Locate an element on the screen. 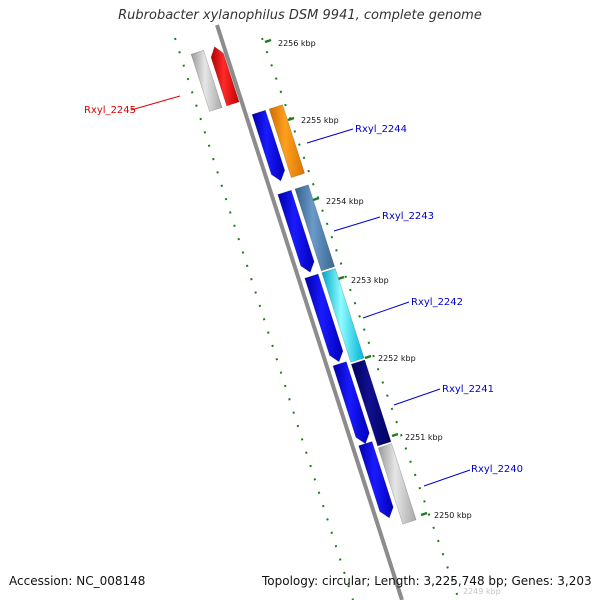 Image resolution: width=600 pixels, height=600 pixels. gene-feature-steelblue is located at coordinates (314, 228).